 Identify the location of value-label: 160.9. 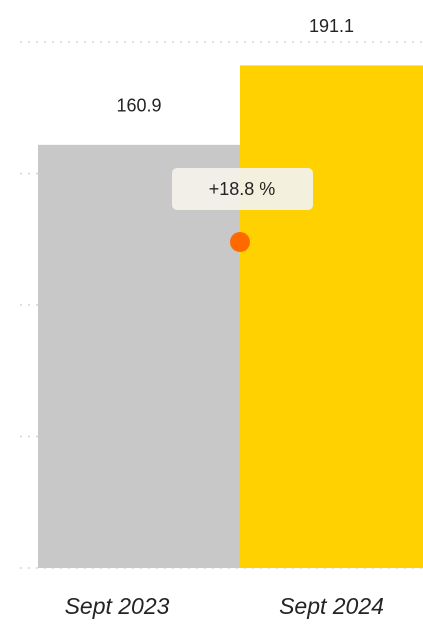
(138, 106).